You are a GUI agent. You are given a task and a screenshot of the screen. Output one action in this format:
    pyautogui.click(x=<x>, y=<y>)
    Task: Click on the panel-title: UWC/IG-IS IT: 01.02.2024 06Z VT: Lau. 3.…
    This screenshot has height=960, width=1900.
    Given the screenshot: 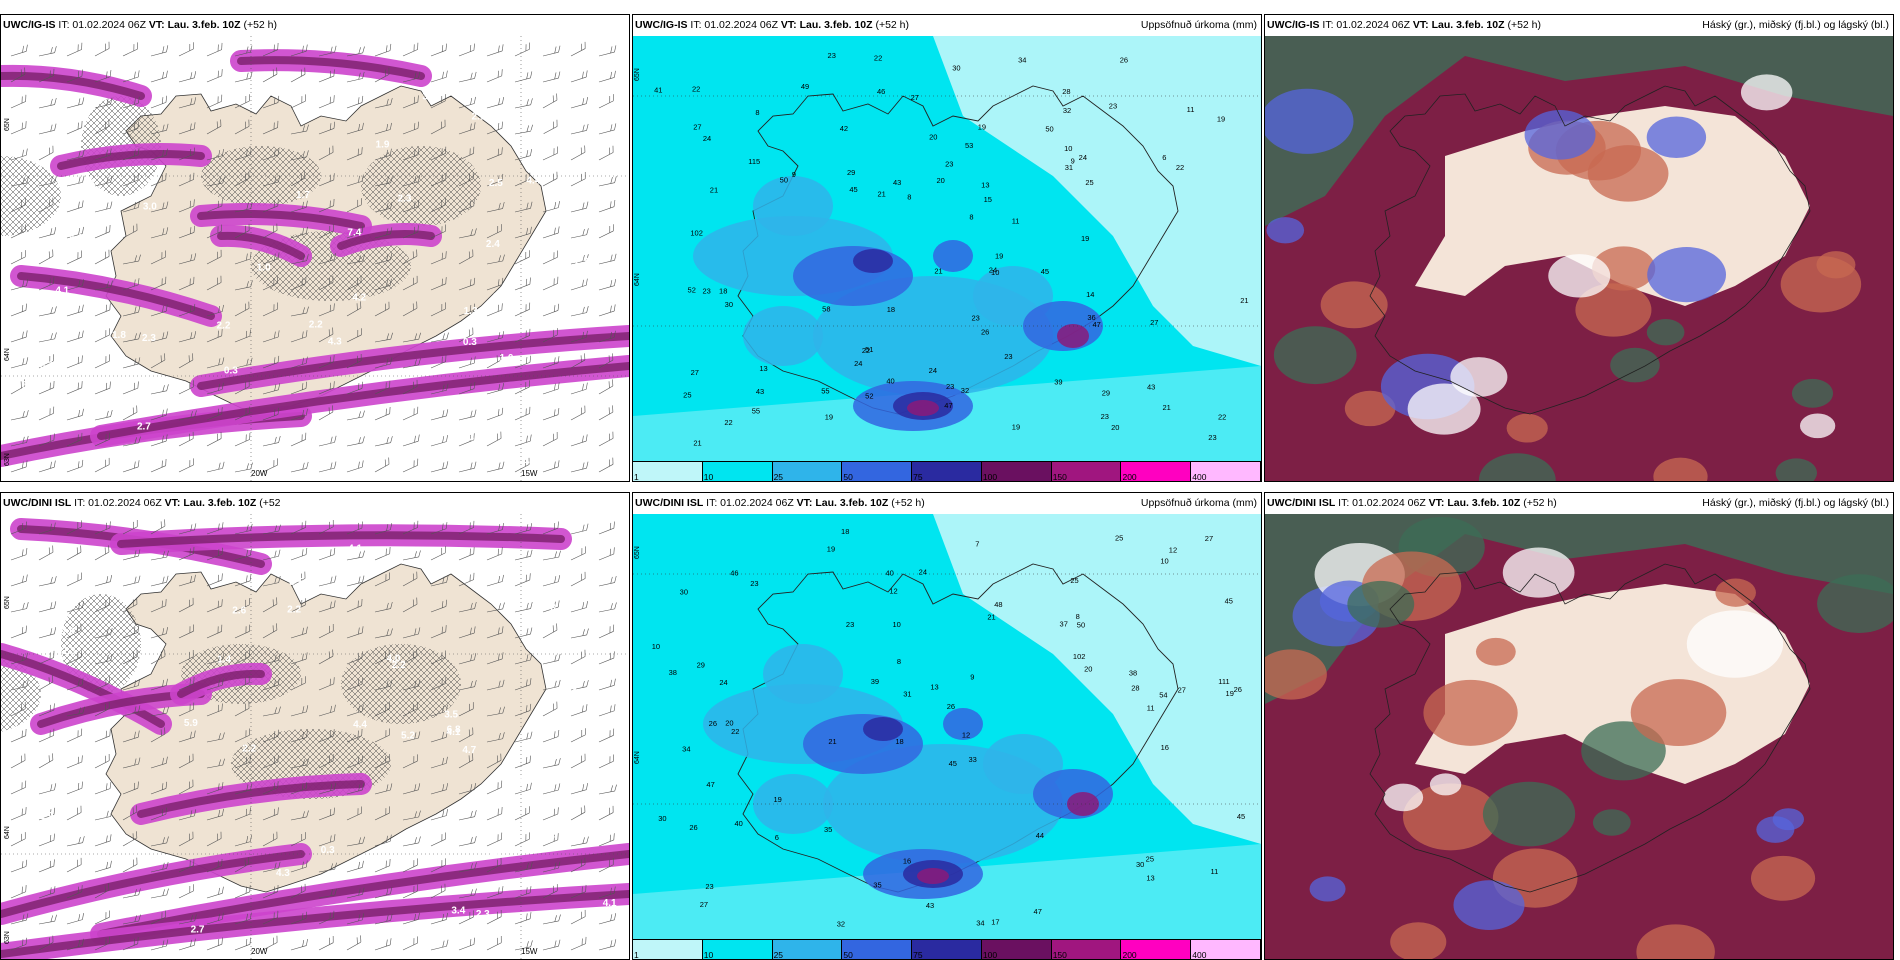 What is the action you would take?
    pyautogui.click(x=947, y=25)
    